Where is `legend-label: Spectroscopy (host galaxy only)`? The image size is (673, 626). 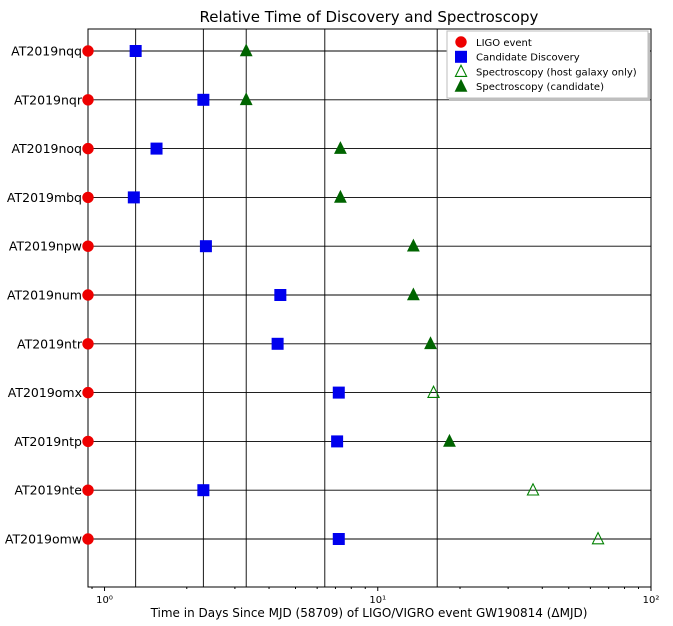 legend-label: Spectroscopy (host galaxy only) is located at coordinates (556, 72).